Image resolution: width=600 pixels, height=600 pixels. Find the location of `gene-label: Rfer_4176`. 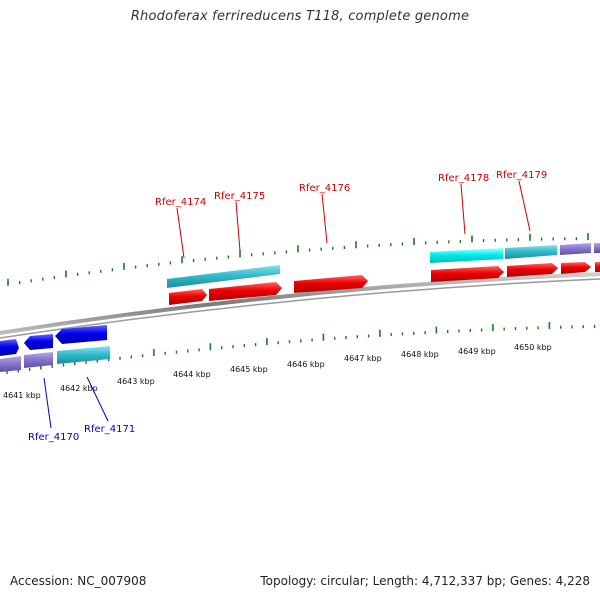

gene-label: Rfer_4176 is located at coordinates (324, 188).